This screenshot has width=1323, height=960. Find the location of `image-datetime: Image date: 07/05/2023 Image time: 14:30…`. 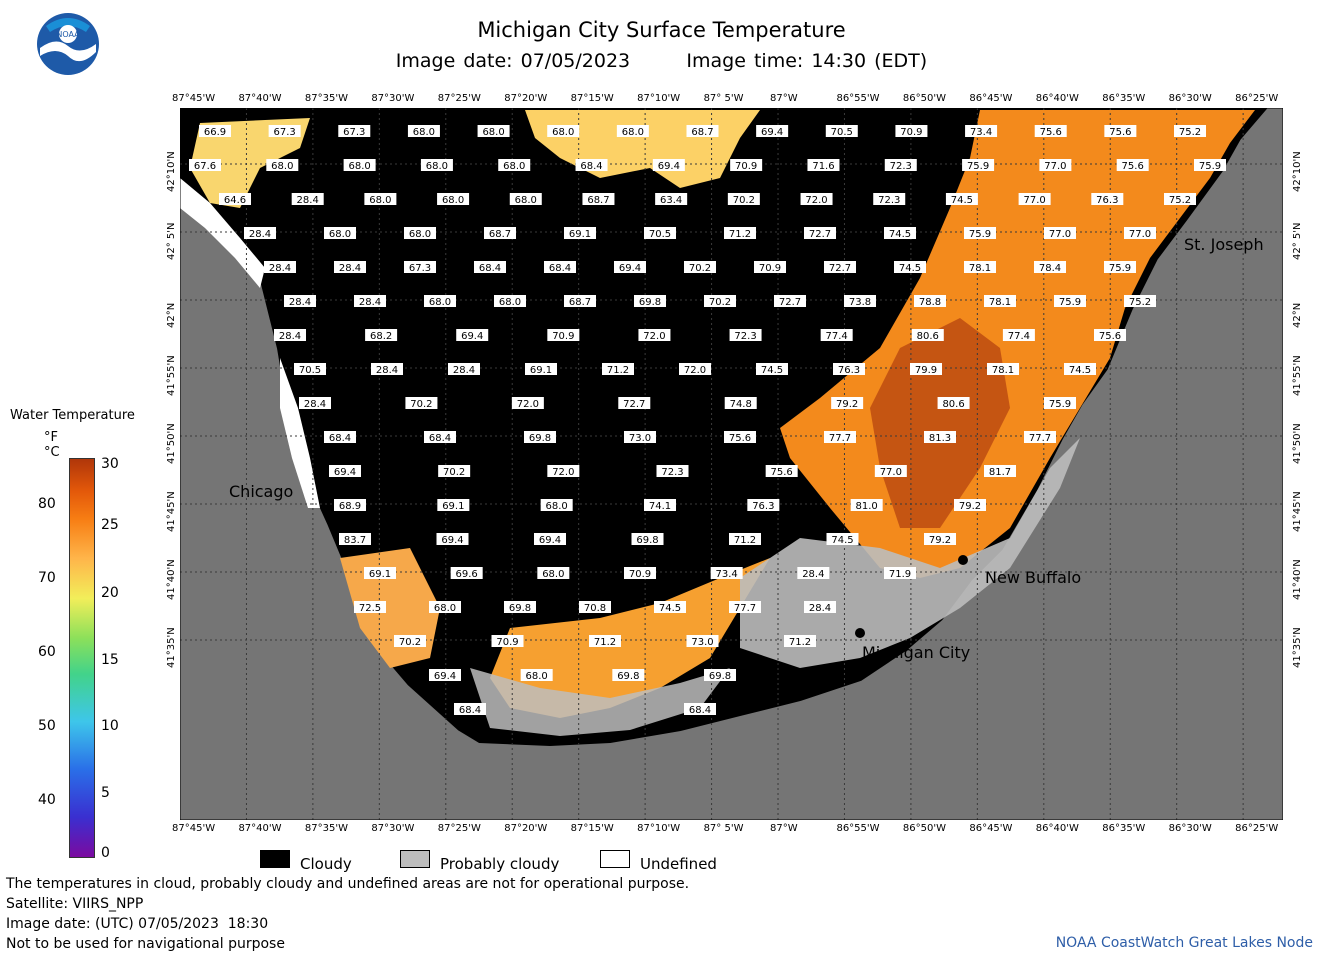

image-datetime: Image date: 07/05/2023 Image time: 14:30… is located at coordinates (661, 61).